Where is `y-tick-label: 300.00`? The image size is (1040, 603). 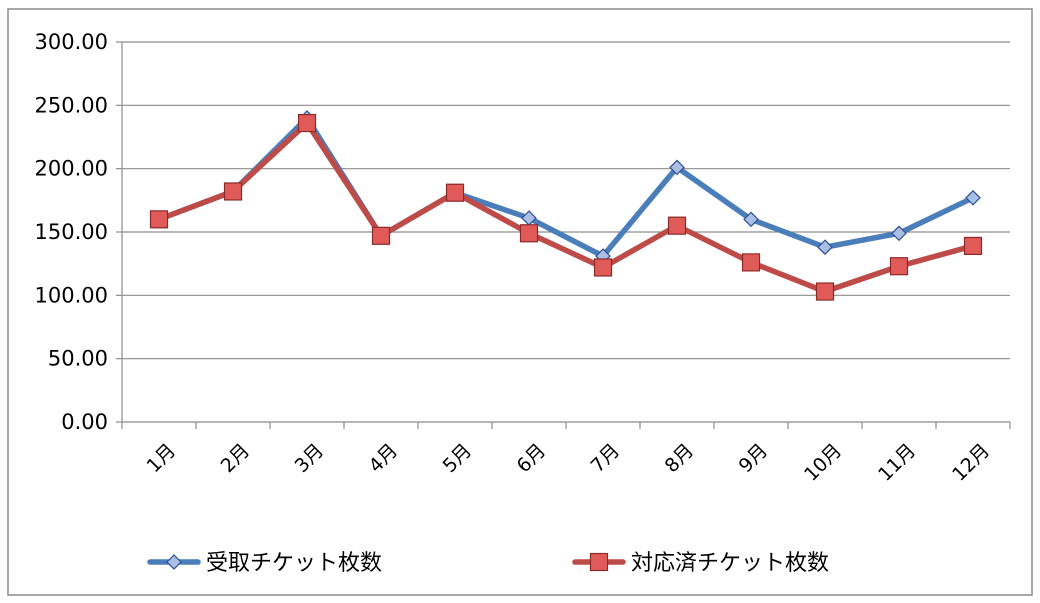 y-tick-label: 300.00 is located at coordinates (71, 42).